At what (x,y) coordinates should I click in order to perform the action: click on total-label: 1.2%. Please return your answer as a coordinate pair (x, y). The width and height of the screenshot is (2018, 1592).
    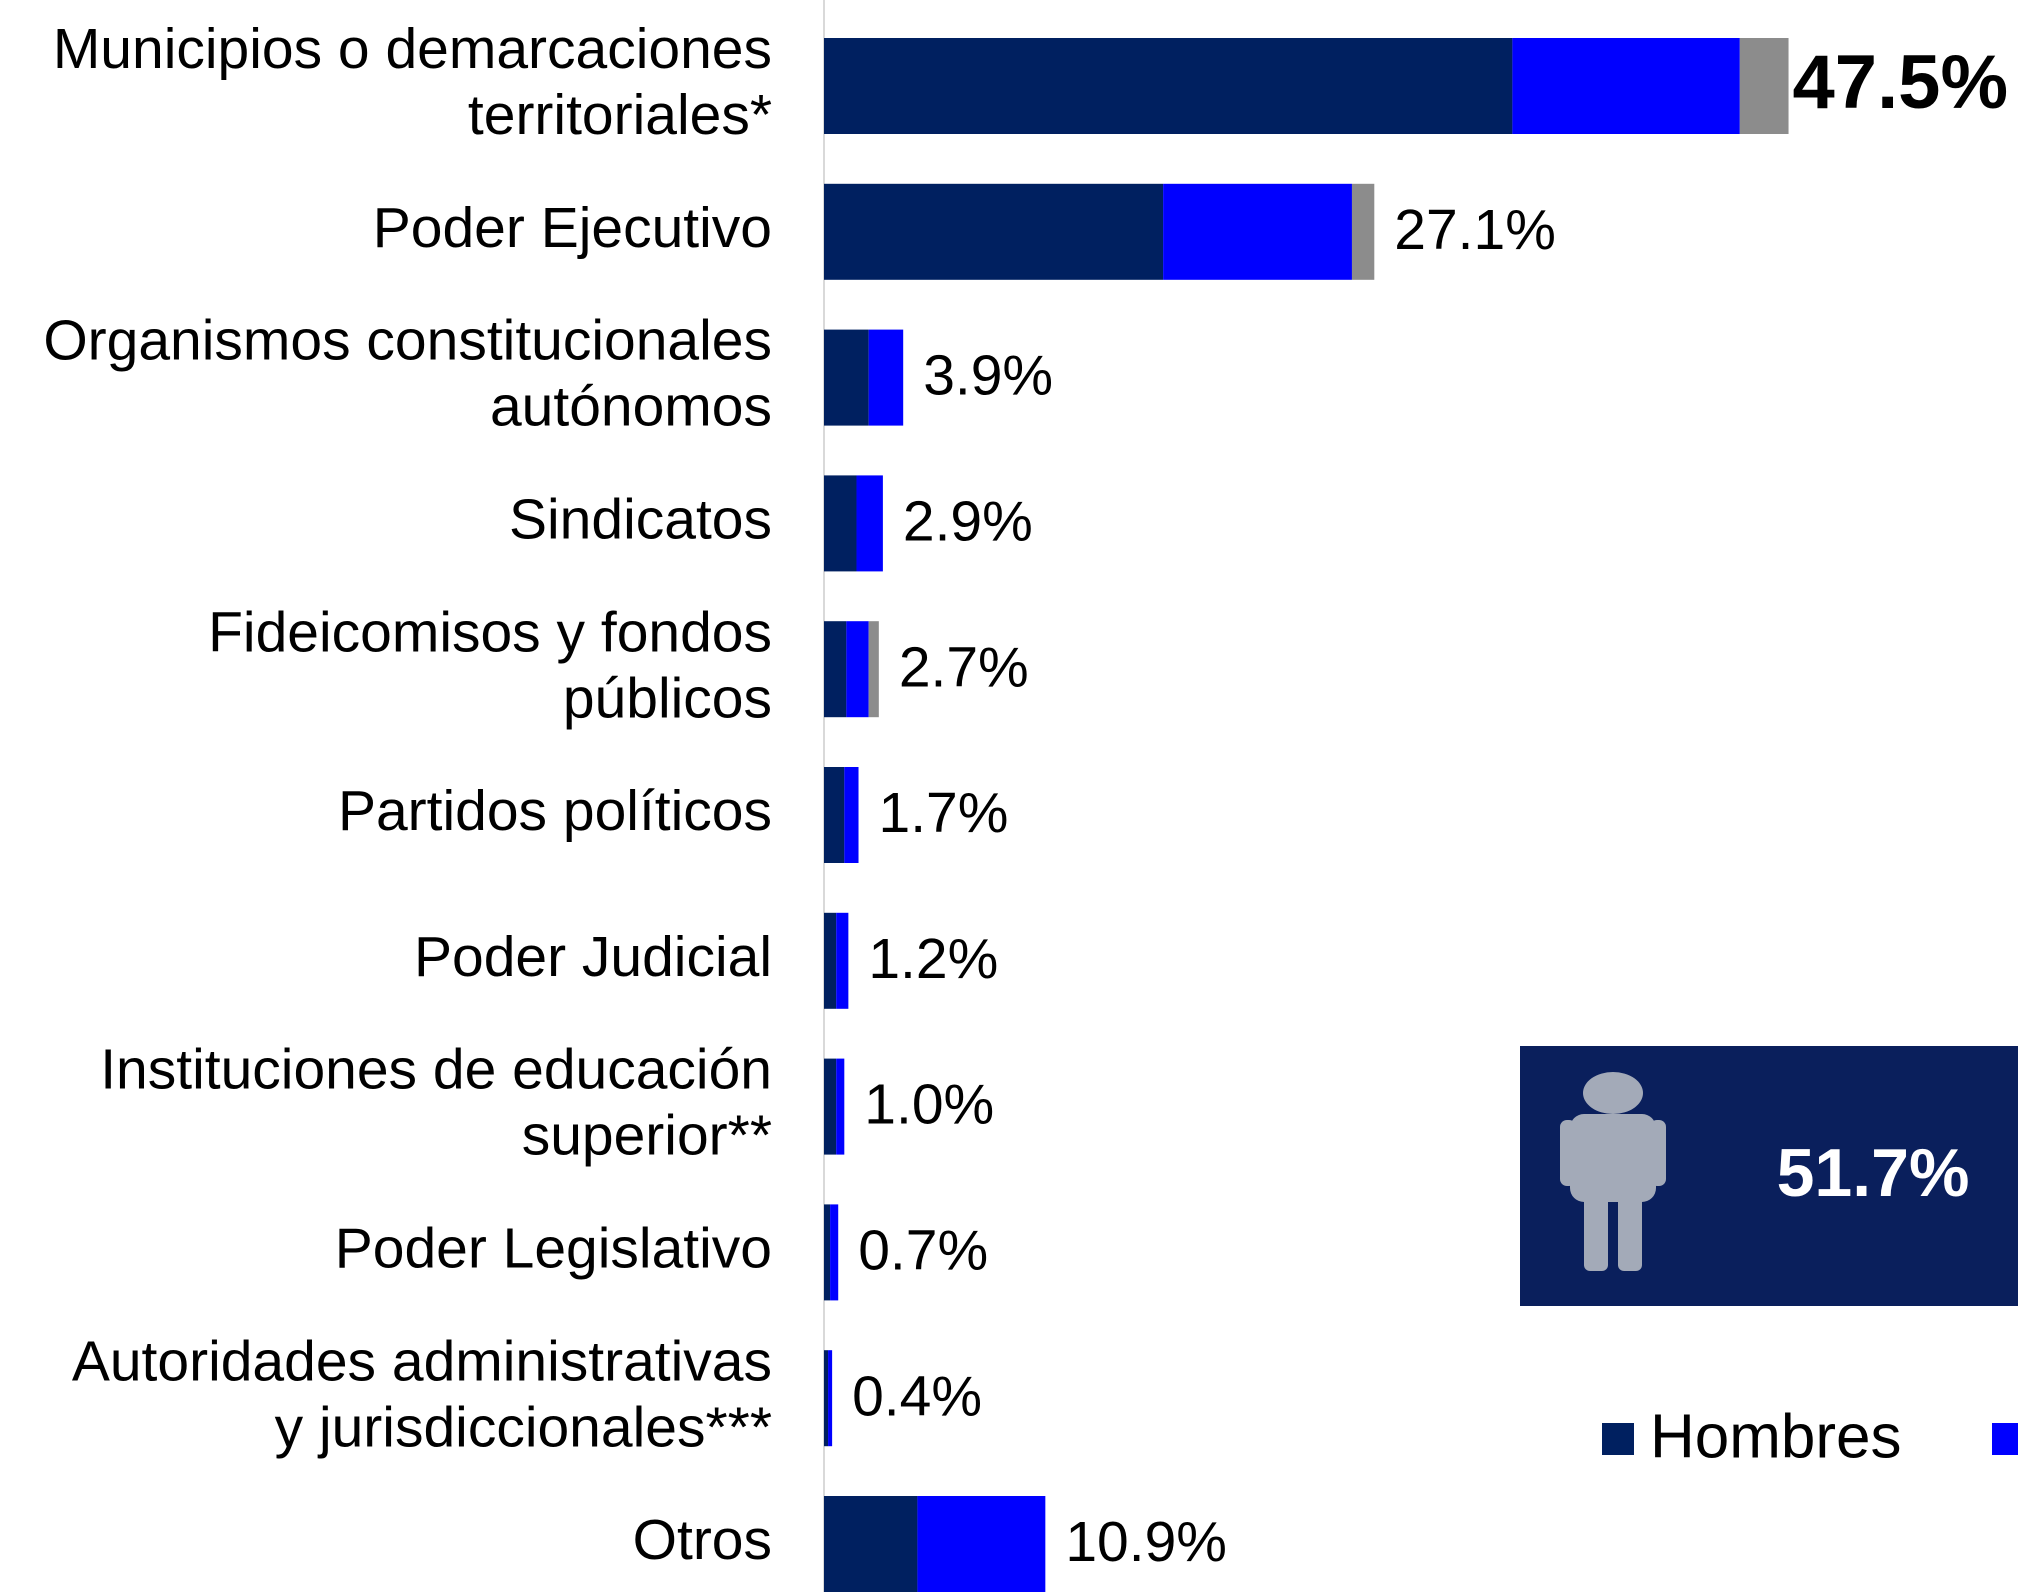
    Looking at the image, I should click on (933, 959).